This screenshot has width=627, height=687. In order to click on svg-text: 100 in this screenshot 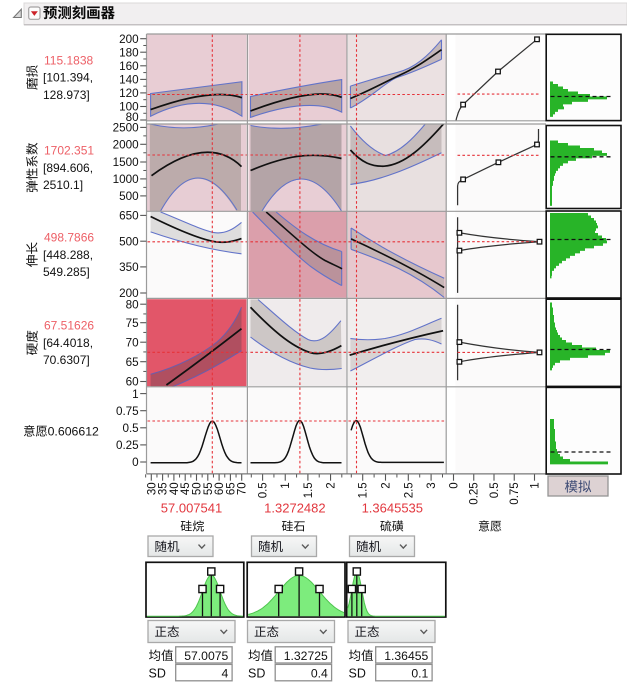, I will do `click(129, 107)`.